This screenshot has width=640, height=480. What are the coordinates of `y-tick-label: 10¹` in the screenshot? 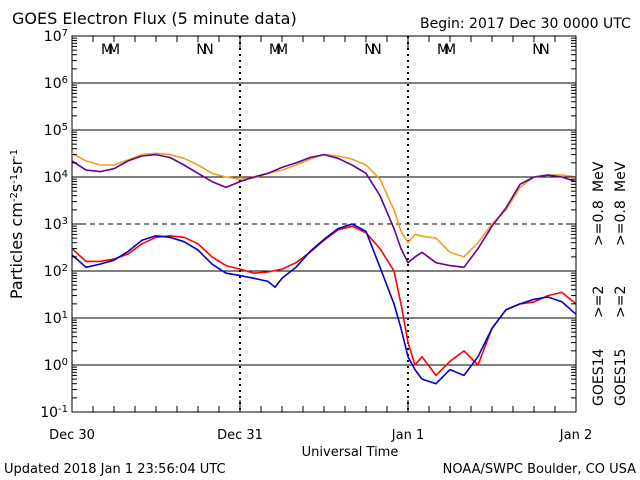 It's located at (56, 319).